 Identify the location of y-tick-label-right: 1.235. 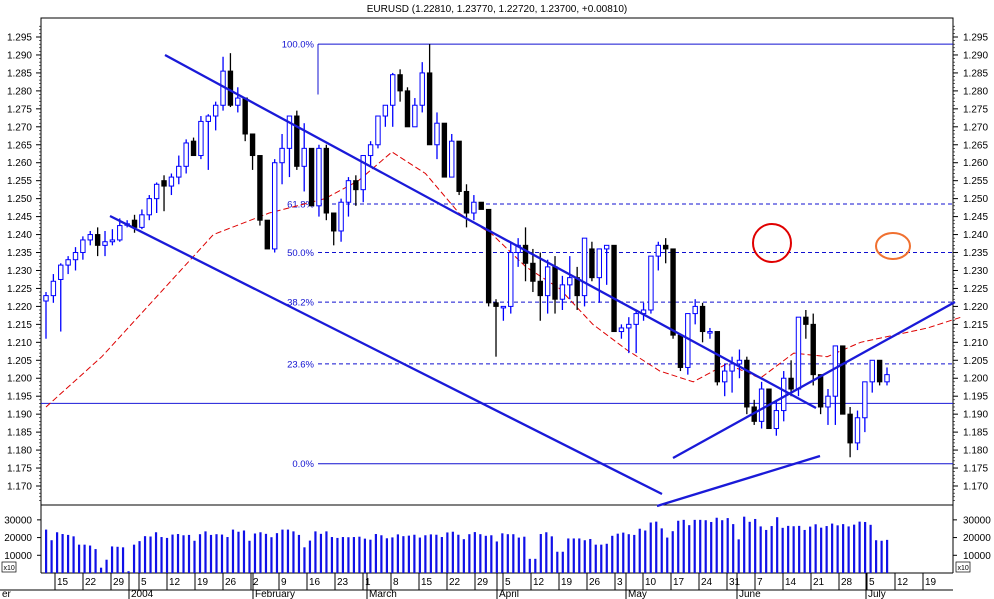
(975, 253).